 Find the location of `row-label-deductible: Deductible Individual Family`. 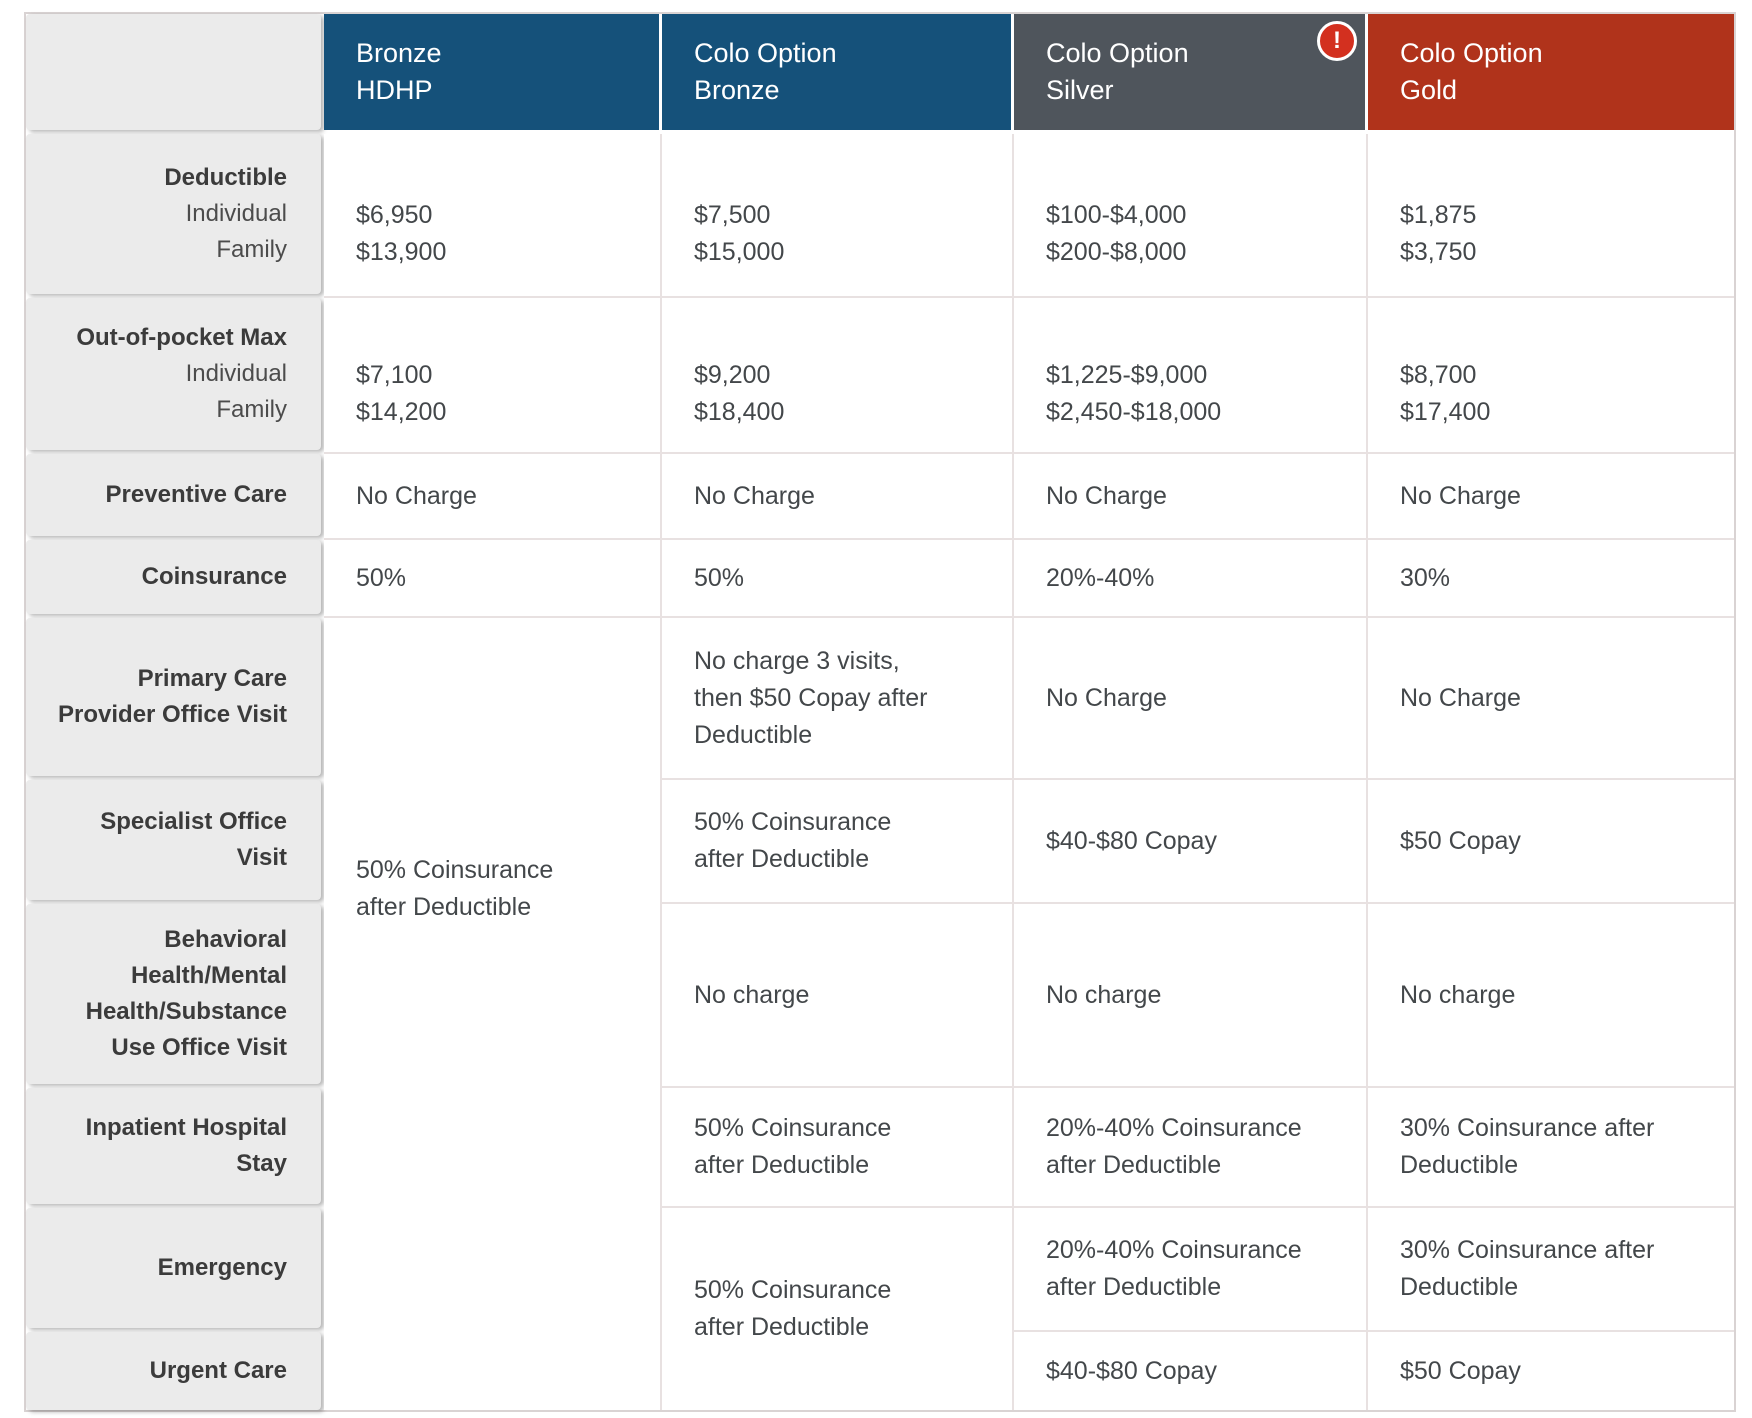

row-label-deductible: Deductible Individual Family is located at coordinates (173, 214).